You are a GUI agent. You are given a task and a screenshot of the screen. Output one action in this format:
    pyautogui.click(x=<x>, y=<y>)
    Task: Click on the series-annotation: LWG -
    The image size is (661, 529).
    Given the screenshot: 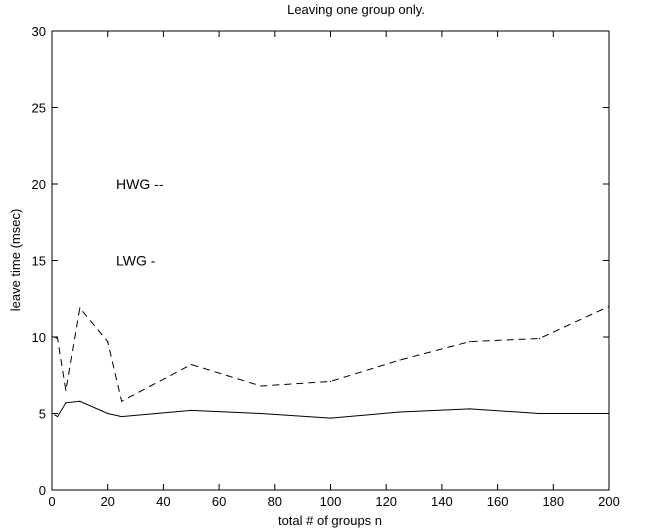 What is the action you would take?
    pyautogui.click(x=136, y=261)
    